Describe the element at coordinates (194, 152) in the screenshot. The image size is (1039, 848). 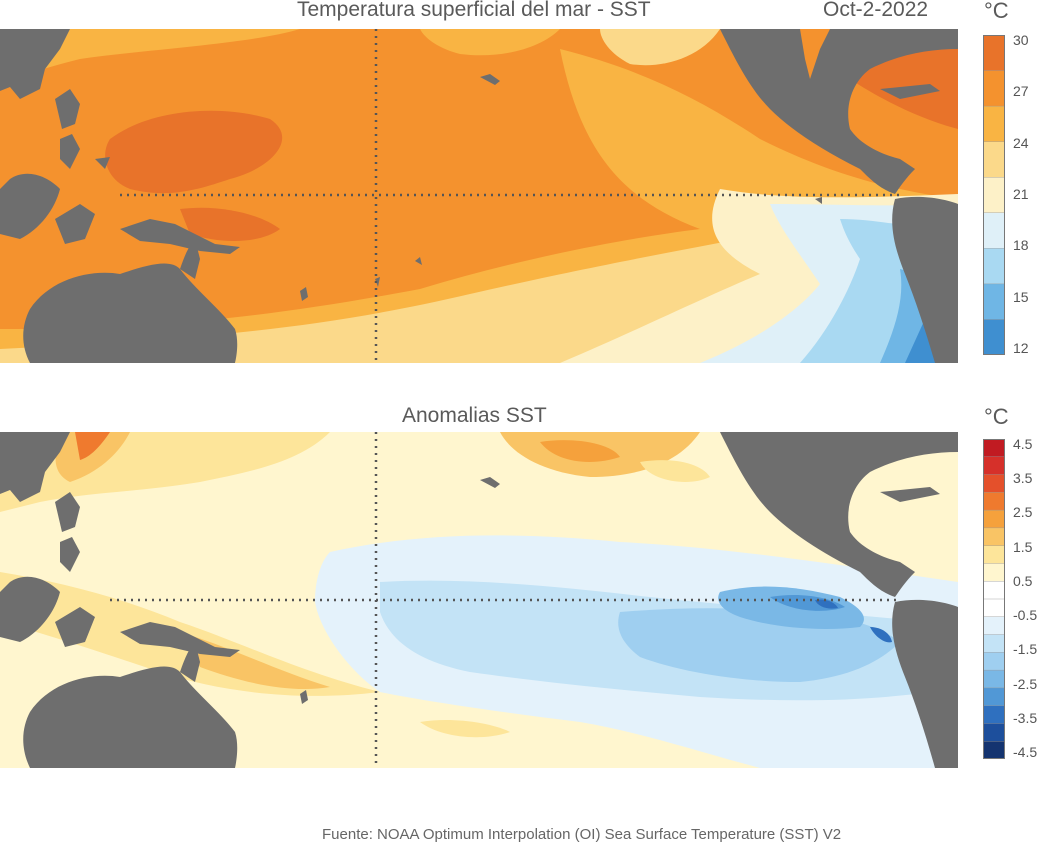
I see `sst-warm-pool` at that location.